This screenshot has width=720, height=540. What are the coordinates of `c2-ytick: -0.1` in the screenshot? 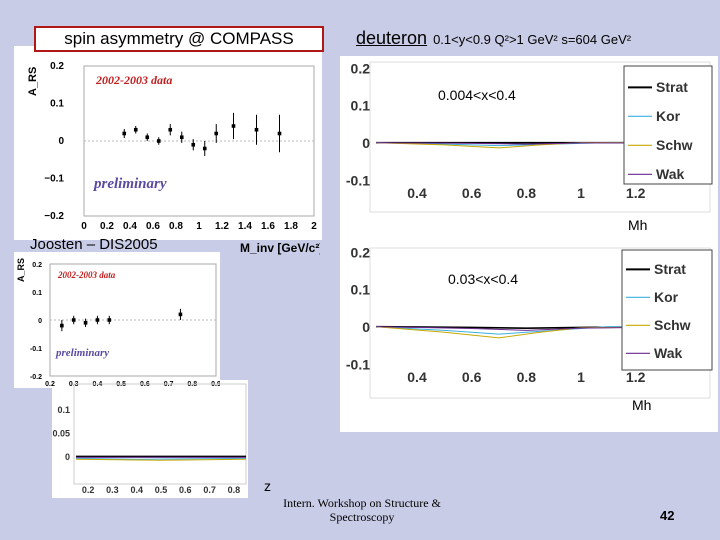 It's located at (36, 349).